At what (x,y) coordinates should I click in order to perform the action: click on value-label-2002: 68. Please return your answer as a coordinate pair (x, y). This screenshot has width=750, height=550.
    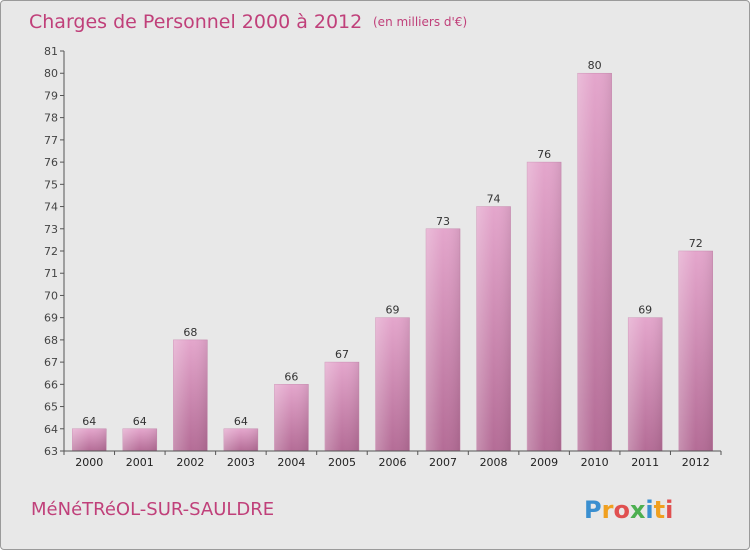
    Looking at the image, I should click on (190, 332).